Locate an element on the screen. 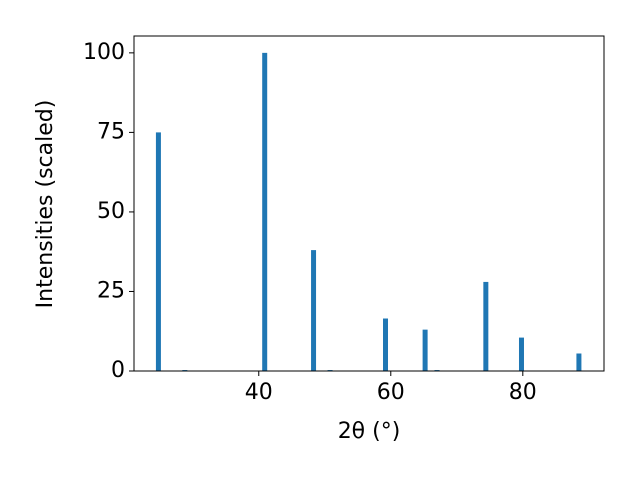 Image resolution: width=640 pixels, height=480 pixels. y-axis-label: Intensities (scaled) is located at coordinates (45, 204).